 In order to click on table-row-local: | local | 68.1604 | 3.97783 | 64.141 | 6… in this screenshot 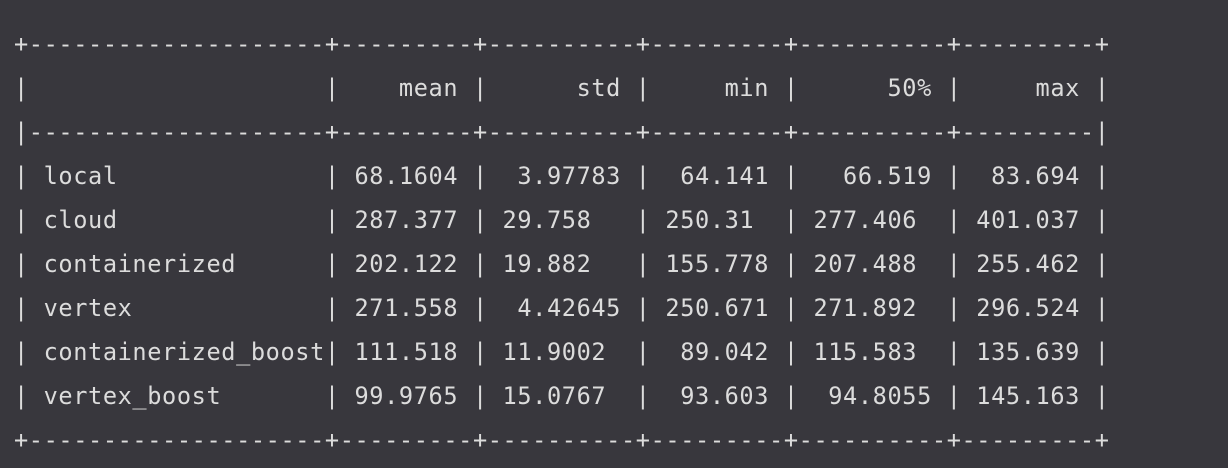, I will do `click(562, 176)`.